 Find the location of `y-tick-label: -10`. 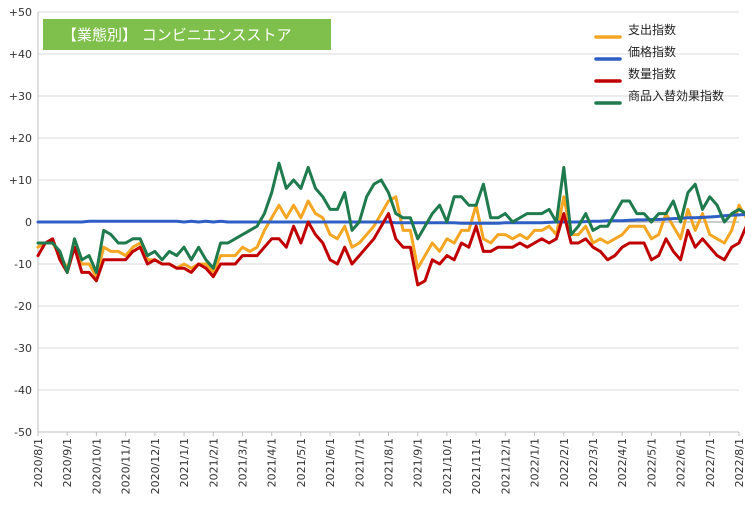

y-tick-label: -10 is located at coordinates (23, 264).